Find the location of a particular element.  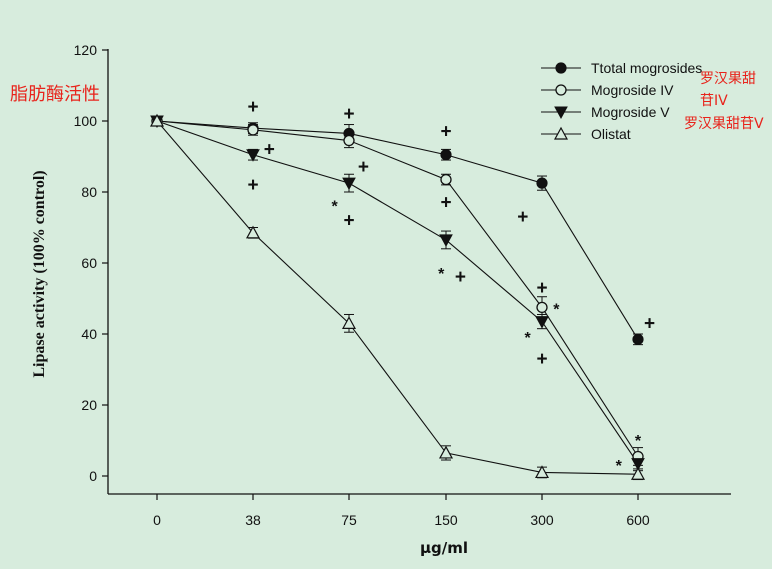

x-tick-label: 300 is located at coordinates (542, 520).